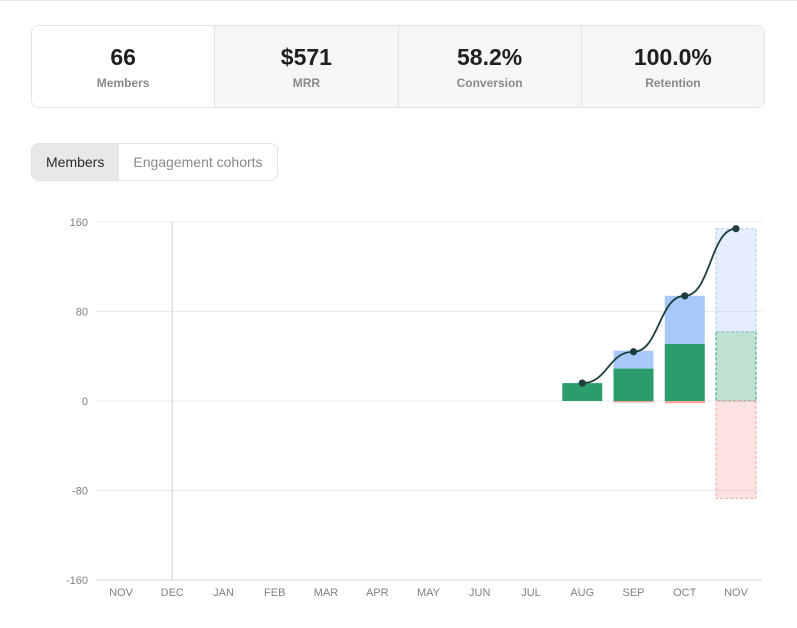 This screenshot has height=628, width=797. What do you see at coordinates (490, 56) in the screenshot?
I see `stat-conversion-value: 58.2%` at bounding box center [490, 56].